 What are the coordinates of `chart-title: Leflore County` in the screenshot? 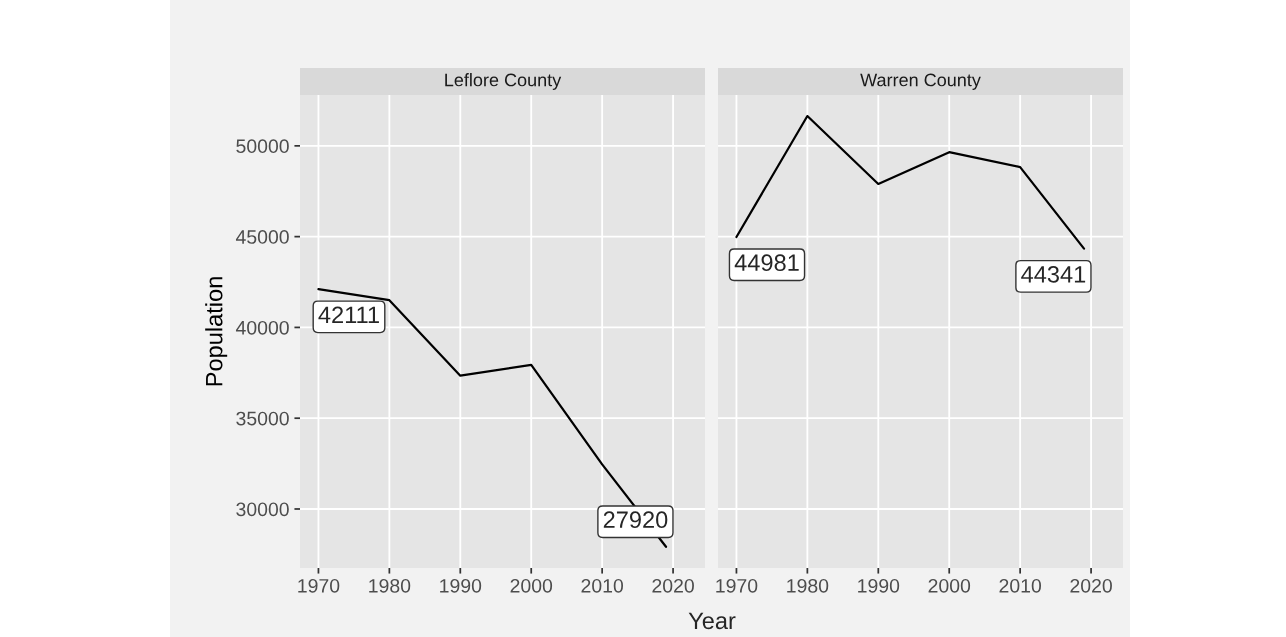 It's located at (503, 81).